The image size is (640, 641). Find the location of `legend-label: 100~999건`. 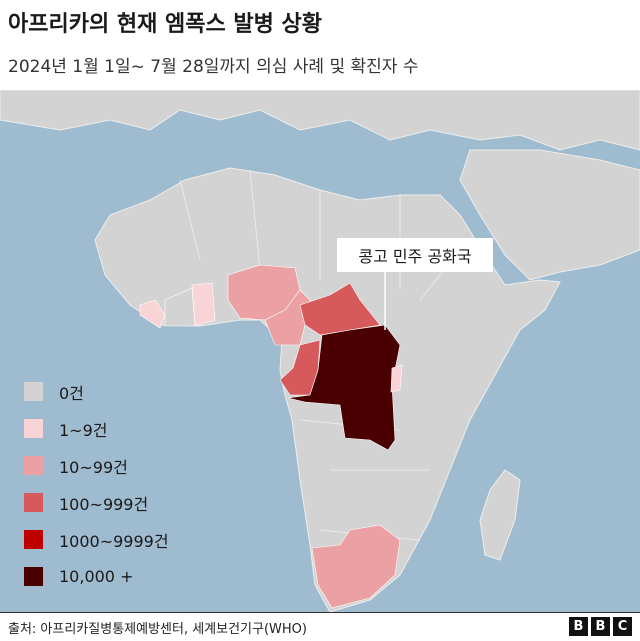

legend-label: 100~999건 is located at coordinates (104, 504).